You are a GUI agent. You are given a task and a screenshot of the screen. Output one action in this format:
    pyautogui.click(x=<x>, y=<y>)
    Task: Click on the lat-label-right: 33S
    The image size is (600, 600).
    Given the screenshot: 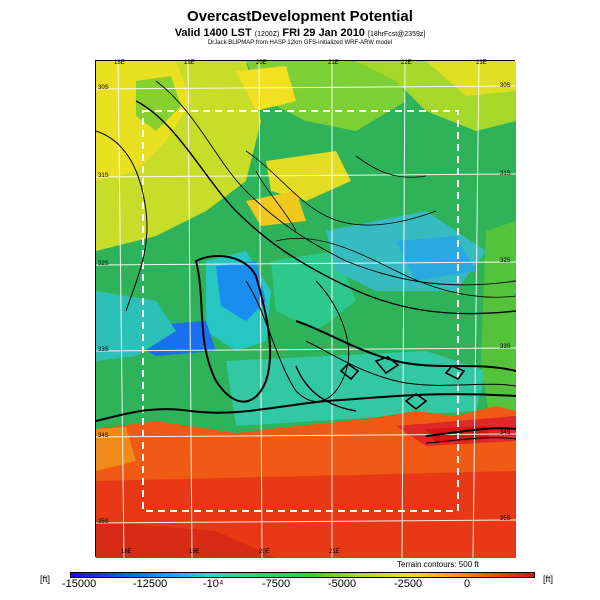 What is the action you would take?
    pyautogui.click(x=505, y=347)
    